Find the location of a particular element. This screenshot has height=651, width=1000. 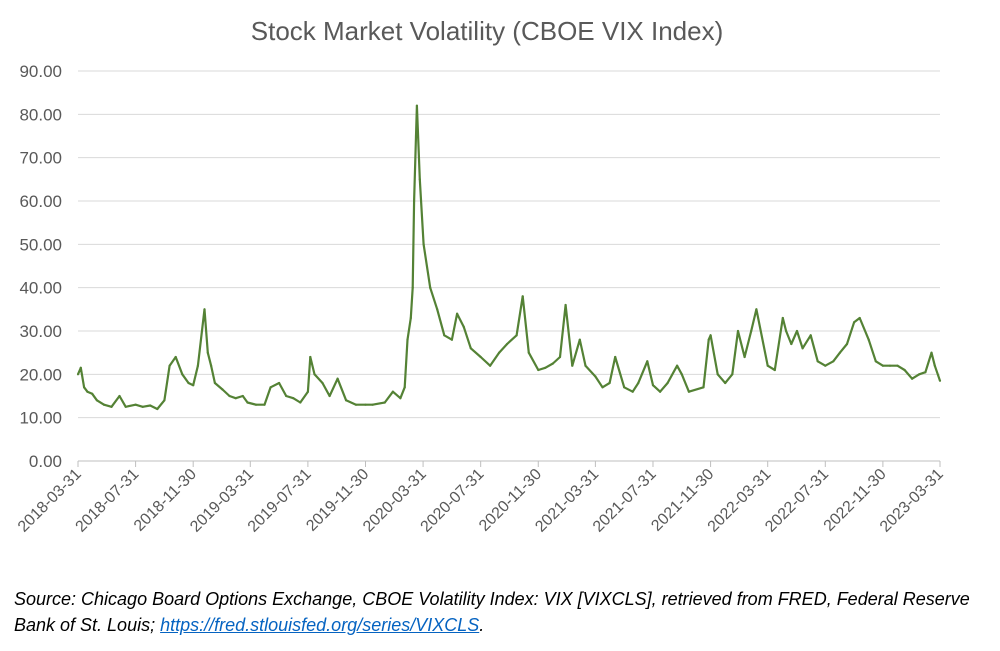

y-tick-label: 90.00 is located at coordinates (40, 71).